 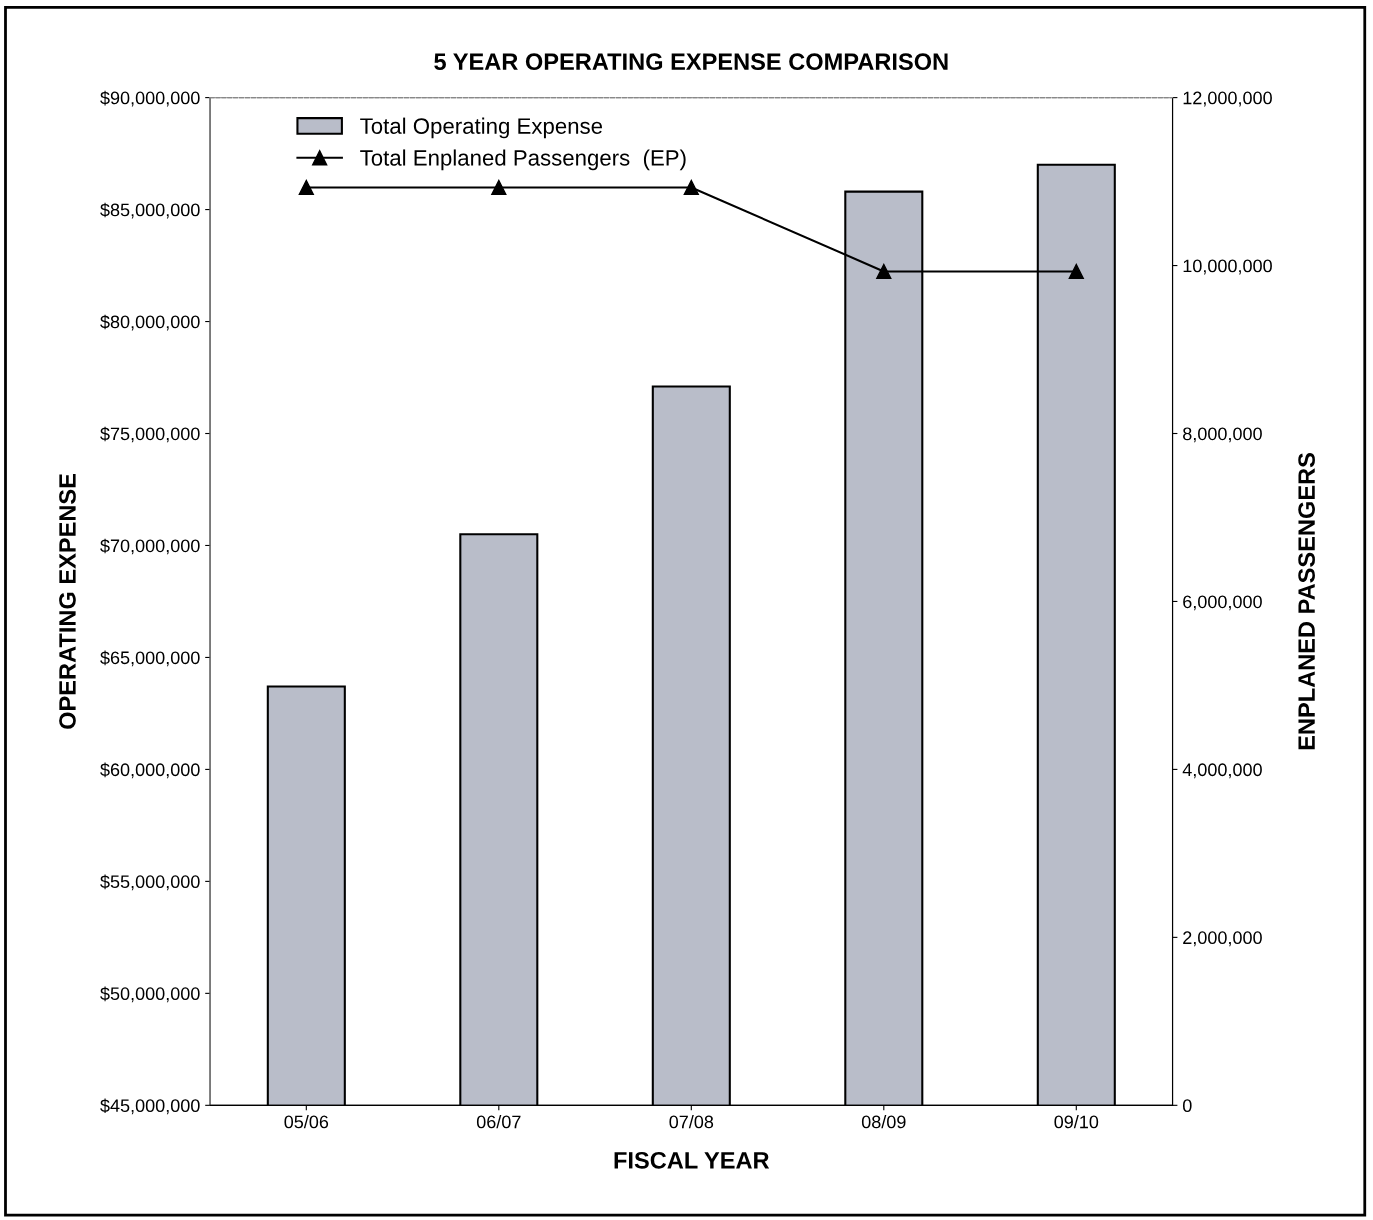 What do you see at coordinates (150, 994) in the screenshot?
I see `y-tick-label: $50,000,000` at bounding box center [150, 994].